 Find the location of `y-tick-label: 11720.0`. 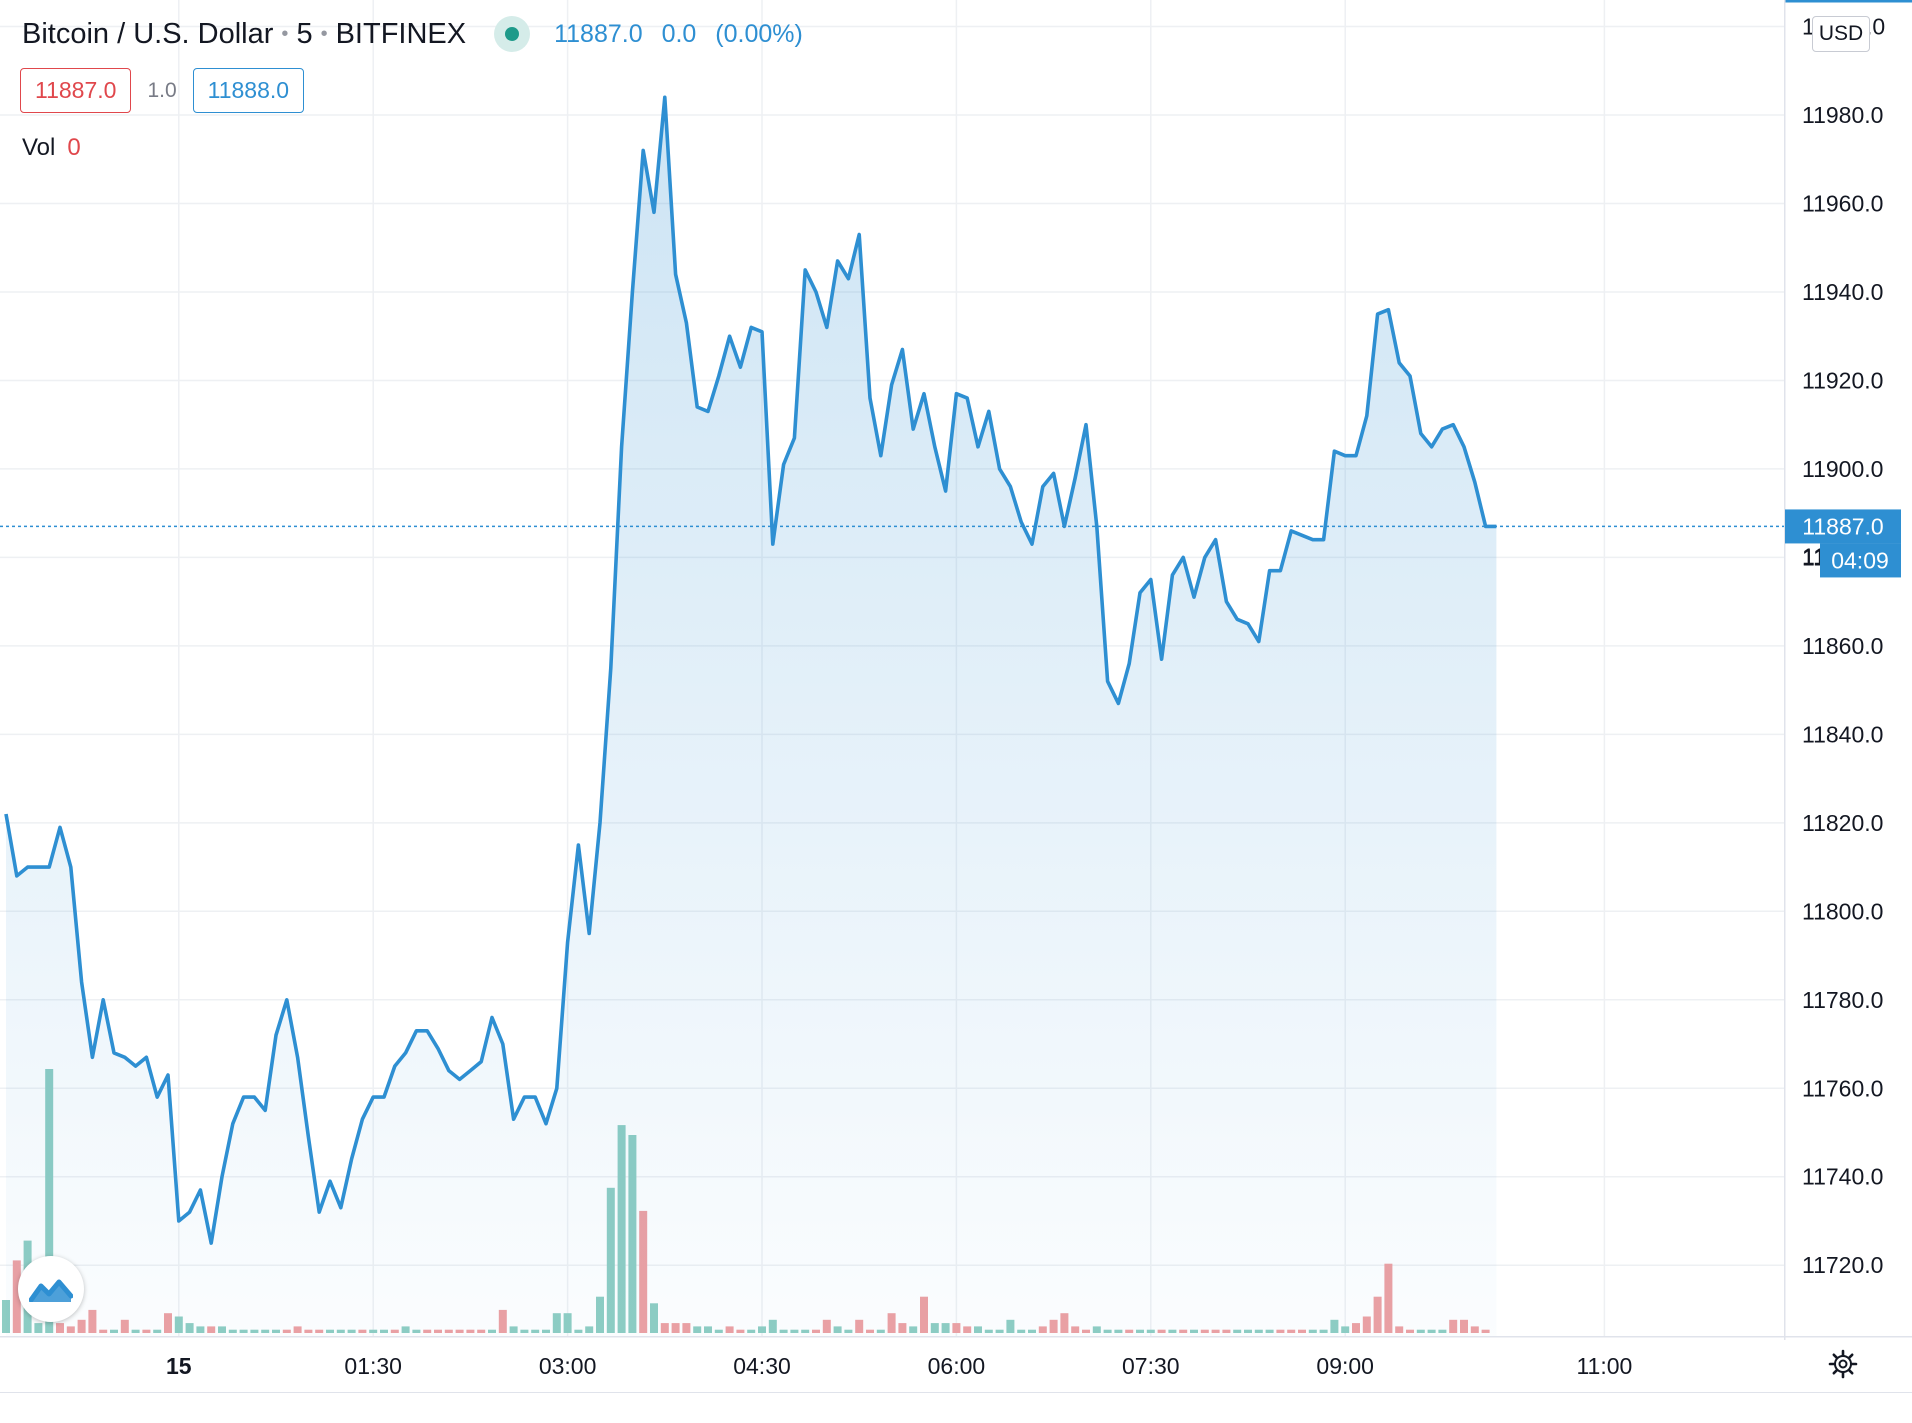

y-tick-label: 11720.0 is located at coordinates (1842, 1265).